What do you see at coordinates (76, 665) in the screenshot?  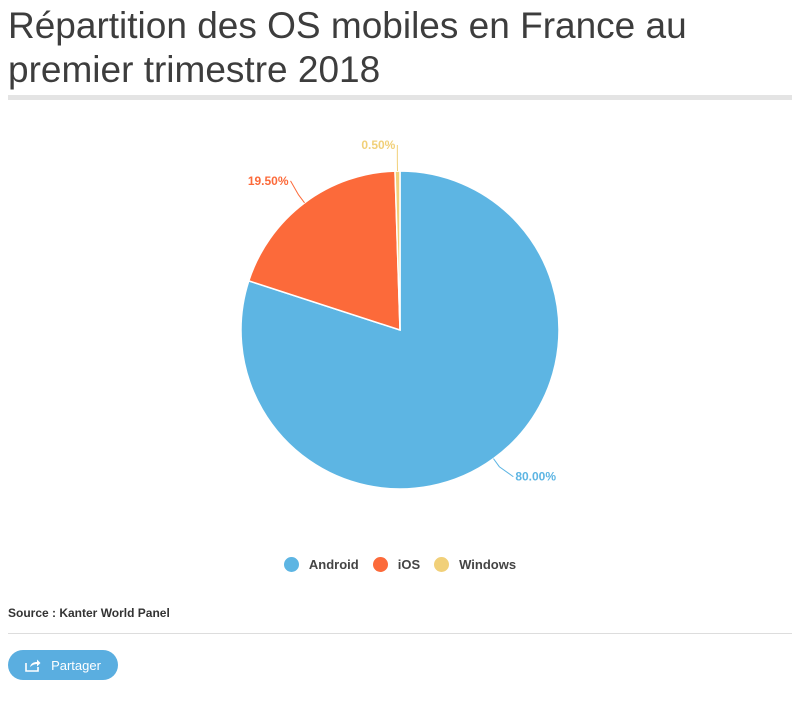 I see `share-label: Partager` at bounding box center [76, 665].